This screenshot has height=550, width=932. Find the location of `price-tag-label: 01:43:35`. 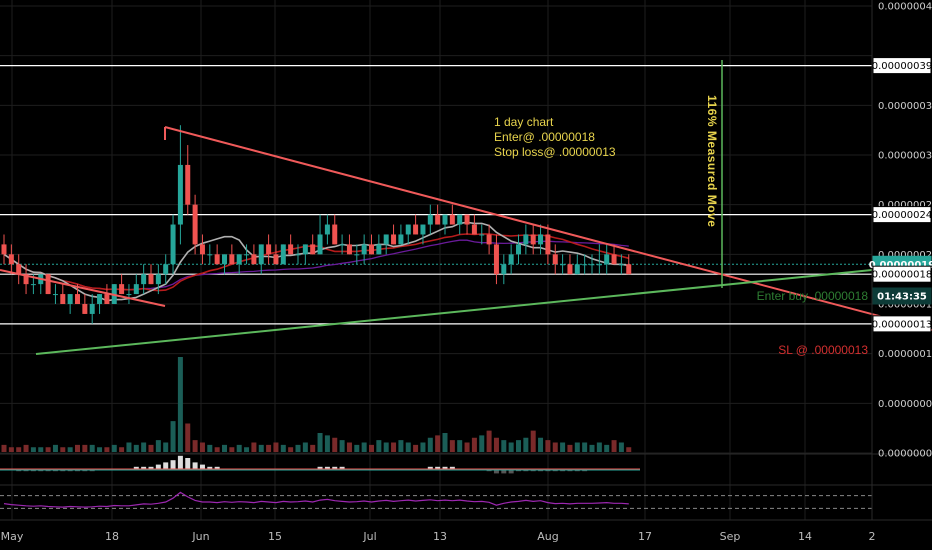

price-tag-label: 01:43:35 is located at coordinates (902, 297).